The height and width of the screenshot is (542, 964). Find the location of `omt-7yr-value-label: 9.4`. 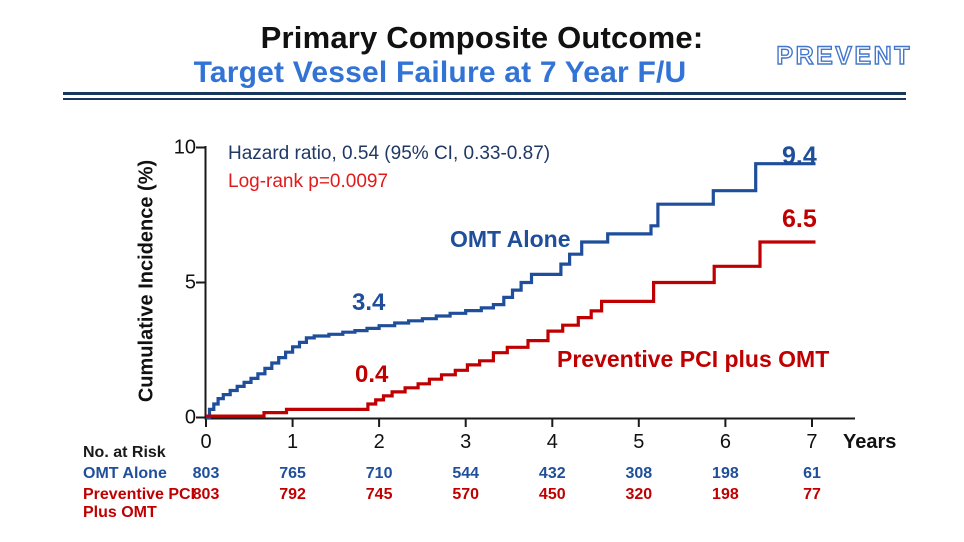

omt-7yr-value-label: 9.4 is located at coordinates (799, 156).